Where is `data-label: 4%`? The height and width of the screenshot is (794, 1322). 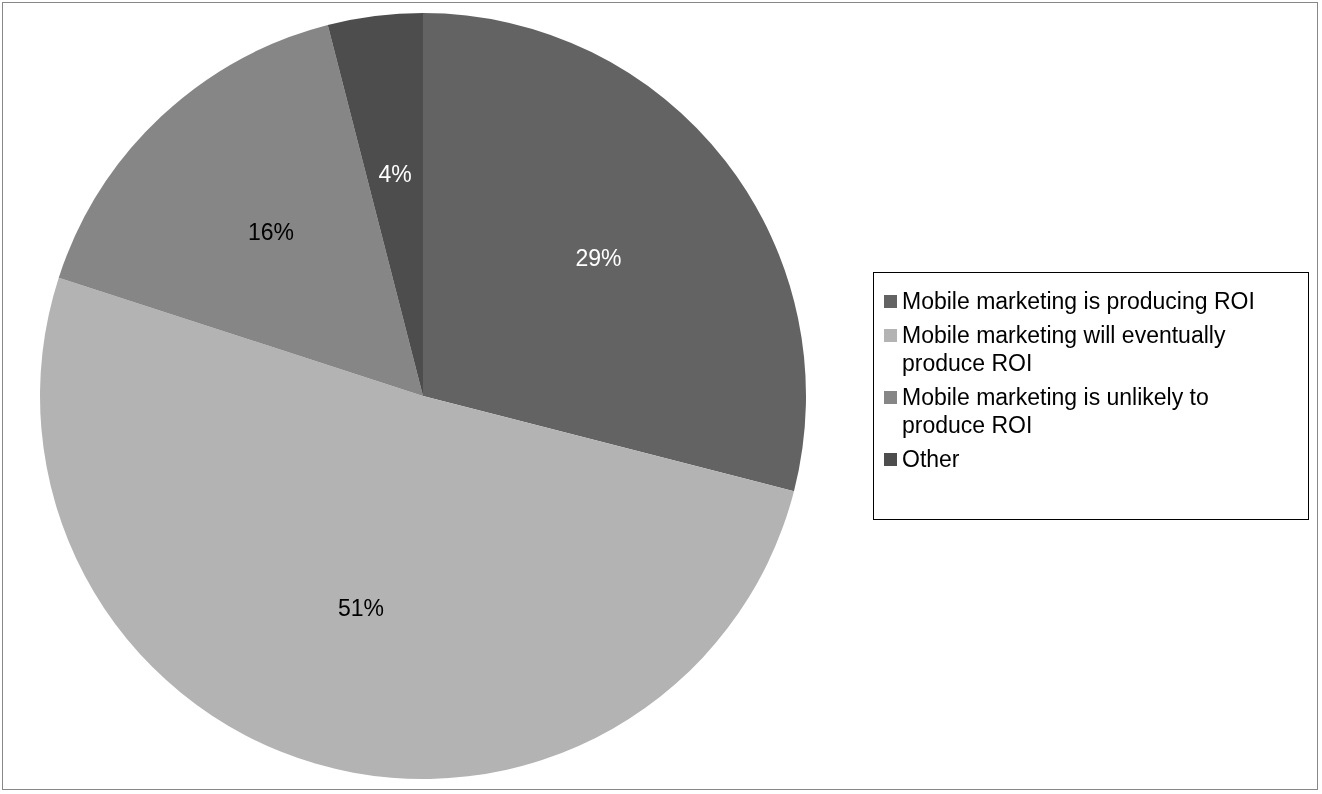 data-label: 4% is located at coordinates (395, 173).